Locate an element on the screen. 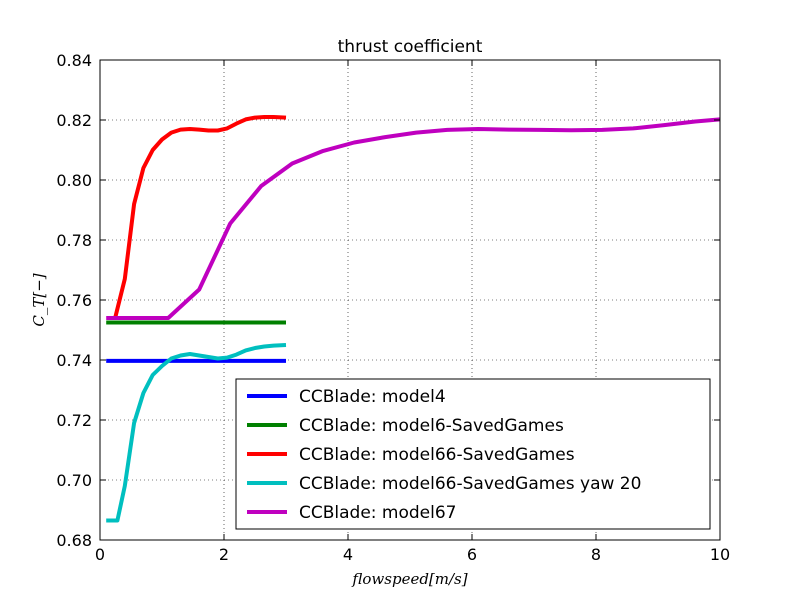 This screenshot has height=600, width=800. x-tick-label: 8 is located at coordinates (596, 554).